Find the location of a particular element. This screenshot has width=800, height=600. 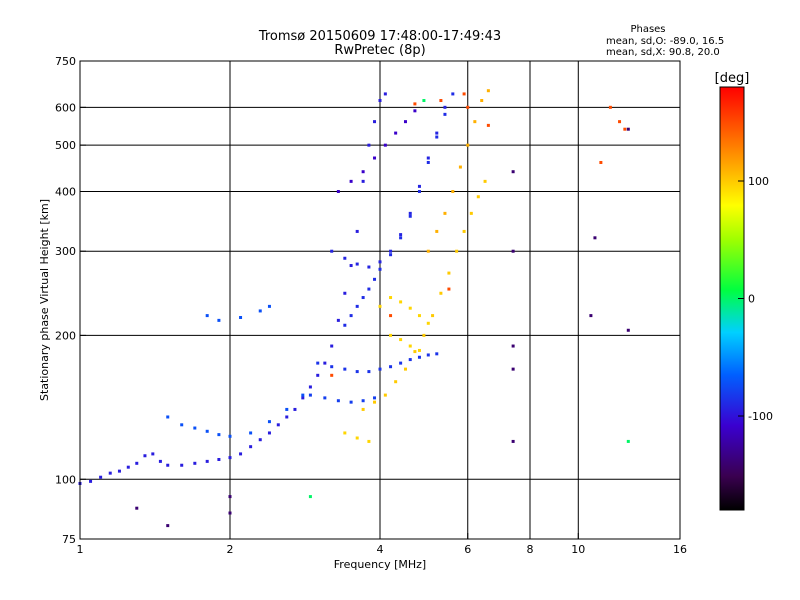

x-tick-label: 1 is located at coordinates (80, 549).